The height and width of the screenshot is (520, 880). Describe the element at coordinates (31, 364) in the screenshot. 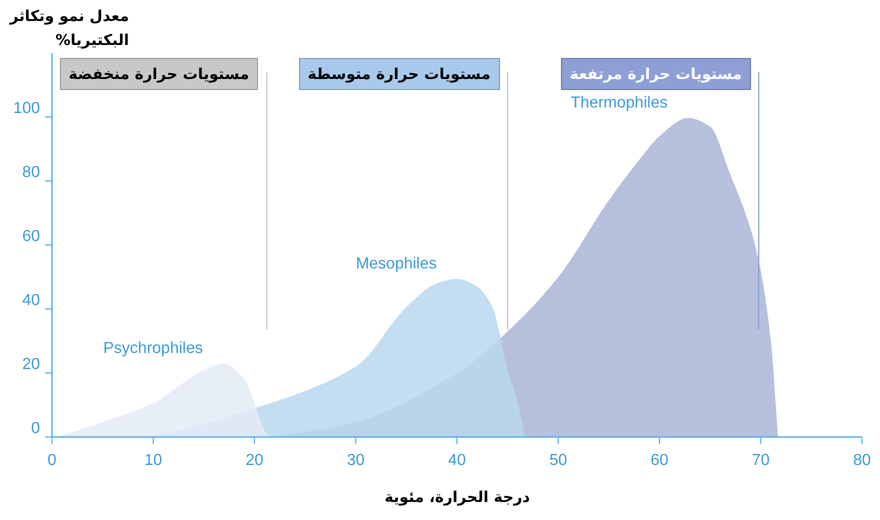

I see `y-tick-label: 20` at that location.